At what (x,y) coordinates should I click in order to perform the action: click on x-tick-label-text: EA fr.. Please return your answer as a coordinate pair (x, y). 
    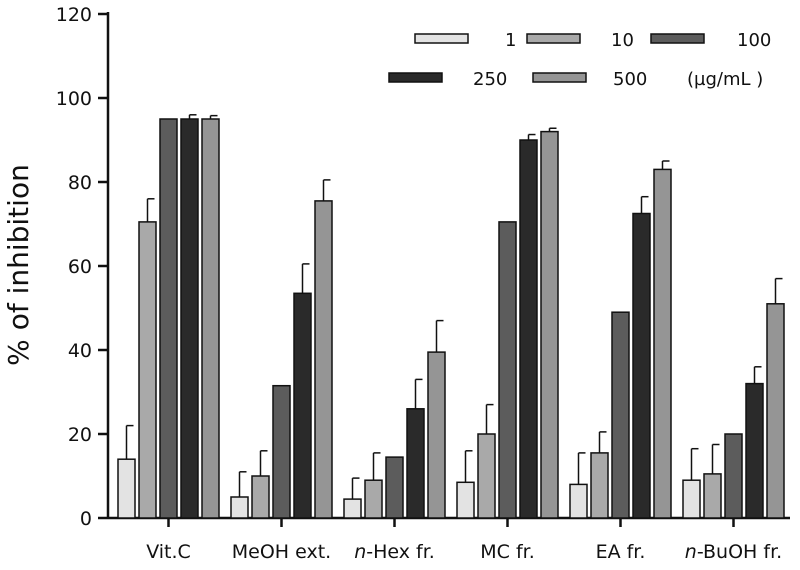
    Looking at the image, I should click on (621, 552).